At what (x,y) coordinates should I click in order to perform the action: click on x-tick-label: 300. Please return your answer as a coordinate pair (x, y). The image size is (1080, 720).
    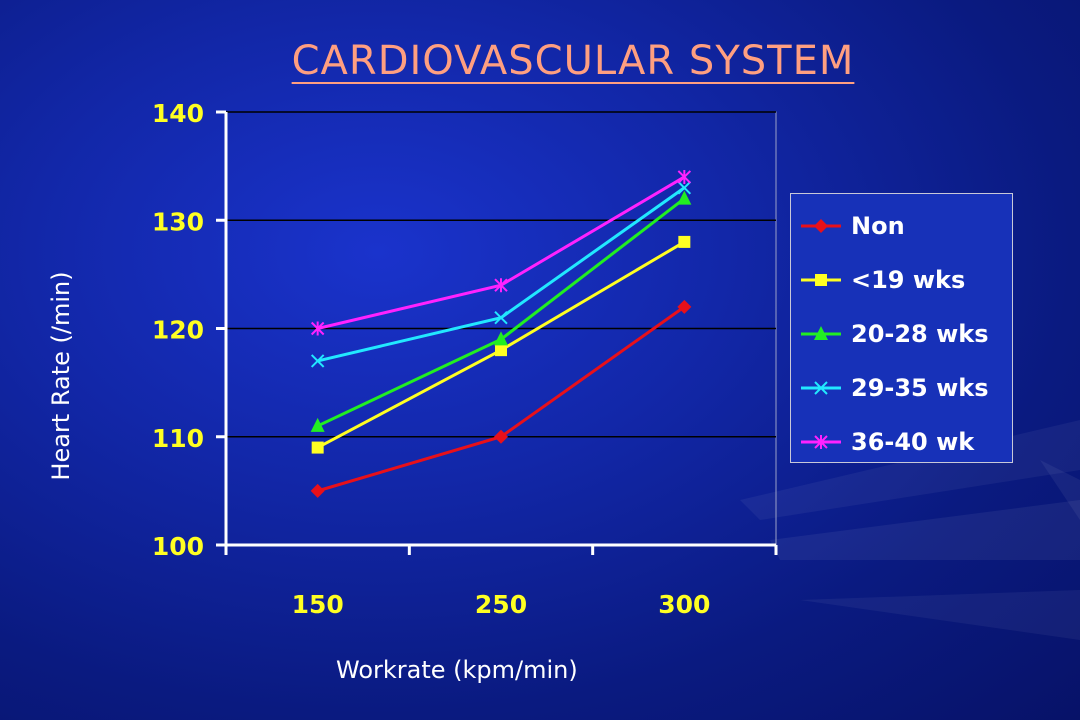
    Looking at the image, I should click on (684, 604).